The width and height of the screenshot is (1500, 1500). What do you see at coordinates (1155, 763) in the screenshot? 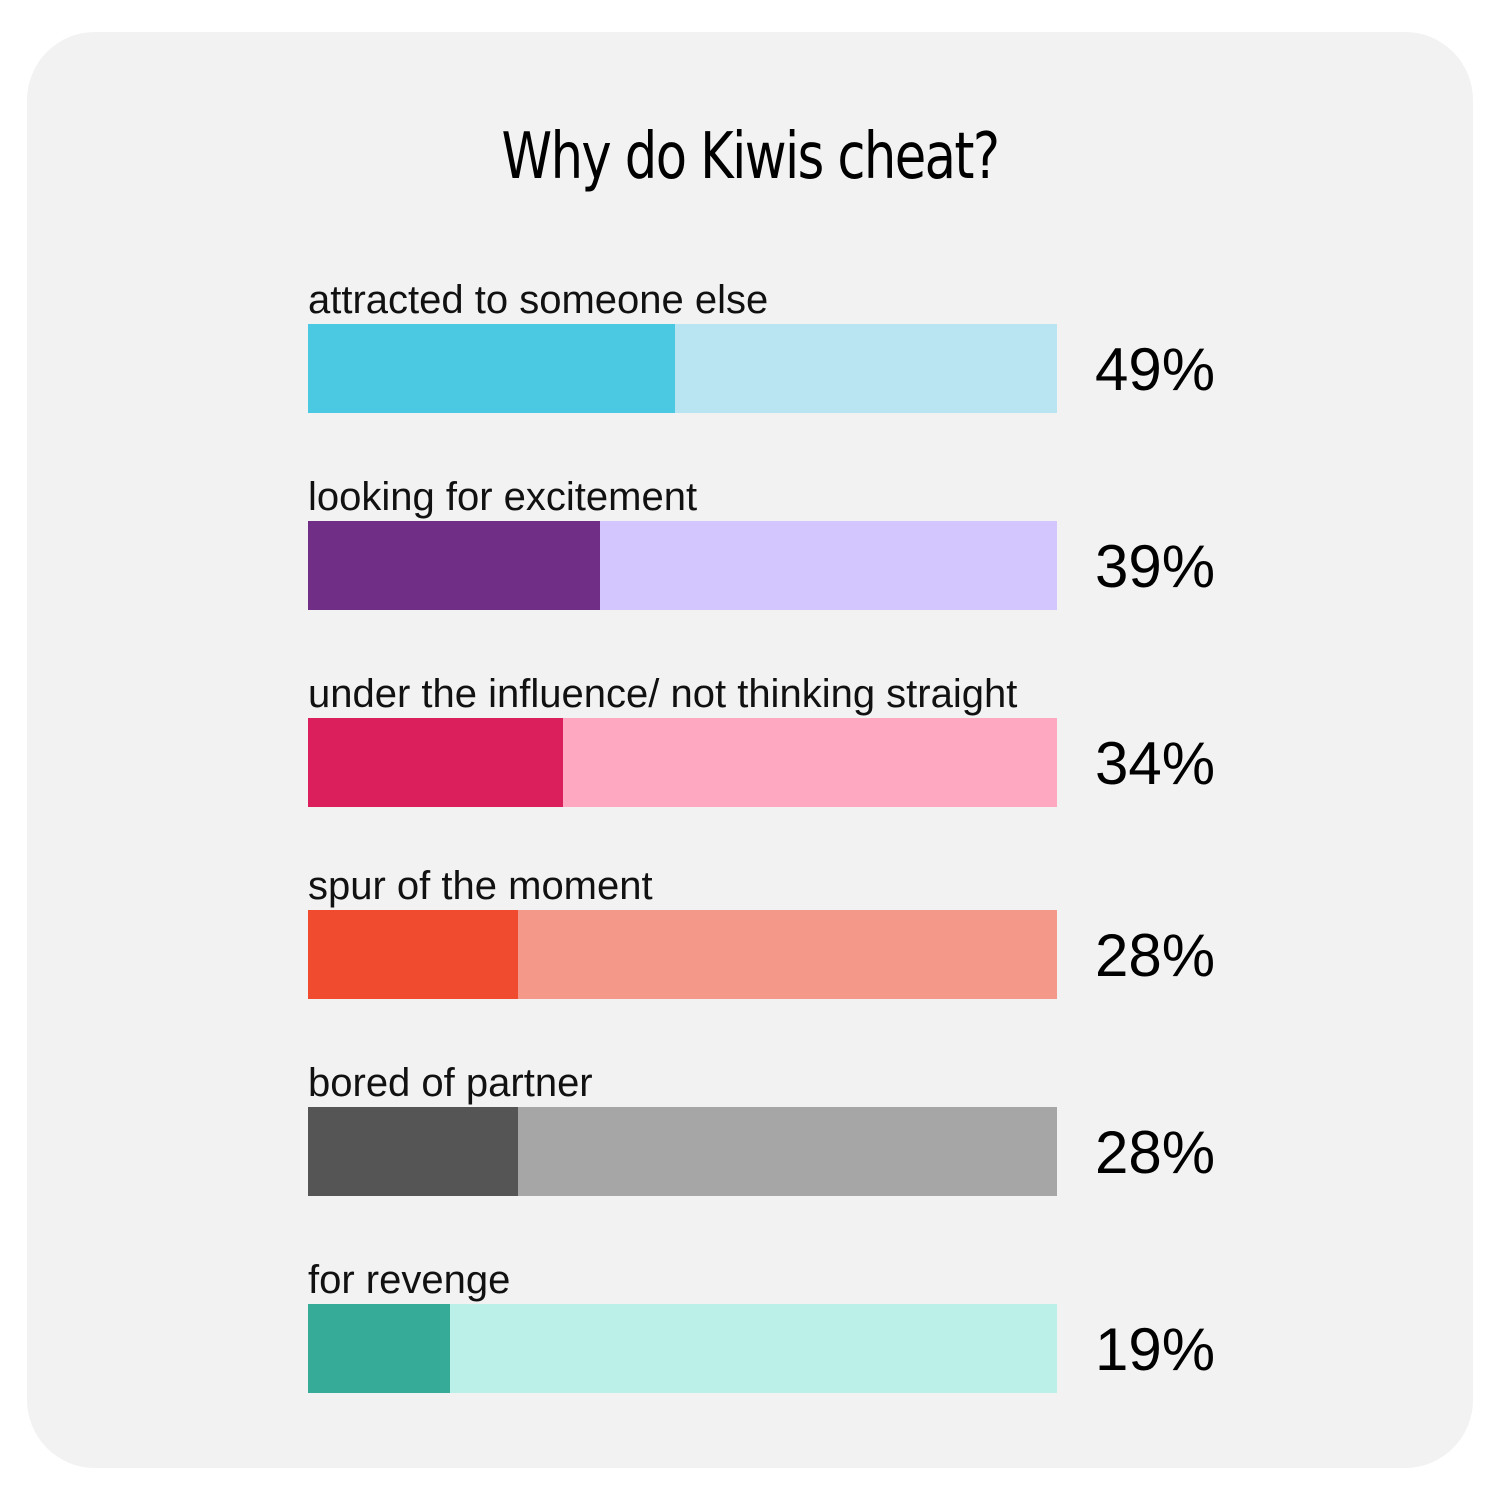
I see `bar-value-label: 34%` at bounding box center [1155, 763].